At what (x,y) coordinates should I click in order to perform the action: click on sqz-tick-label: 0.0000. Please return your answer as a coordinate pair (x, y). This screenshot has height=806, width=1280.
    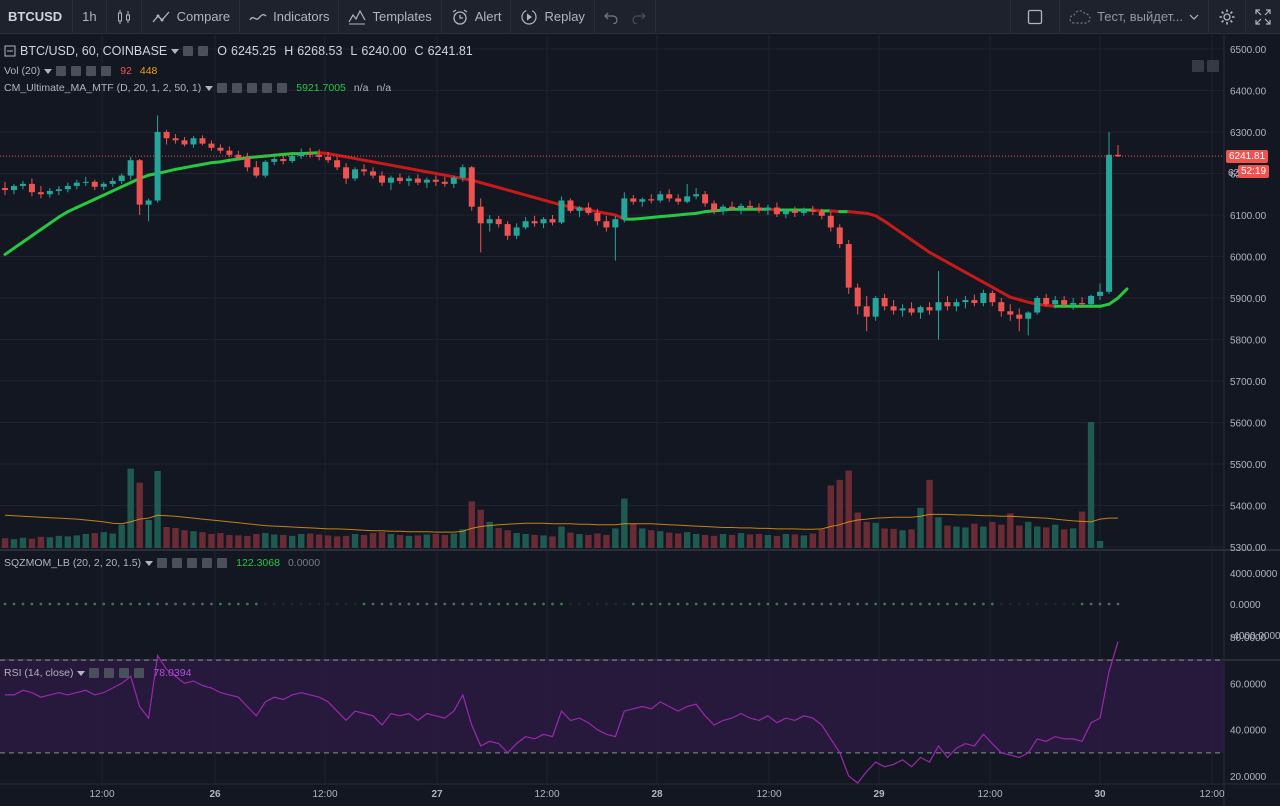
    Looking at the image, I should click on (1245, 605).